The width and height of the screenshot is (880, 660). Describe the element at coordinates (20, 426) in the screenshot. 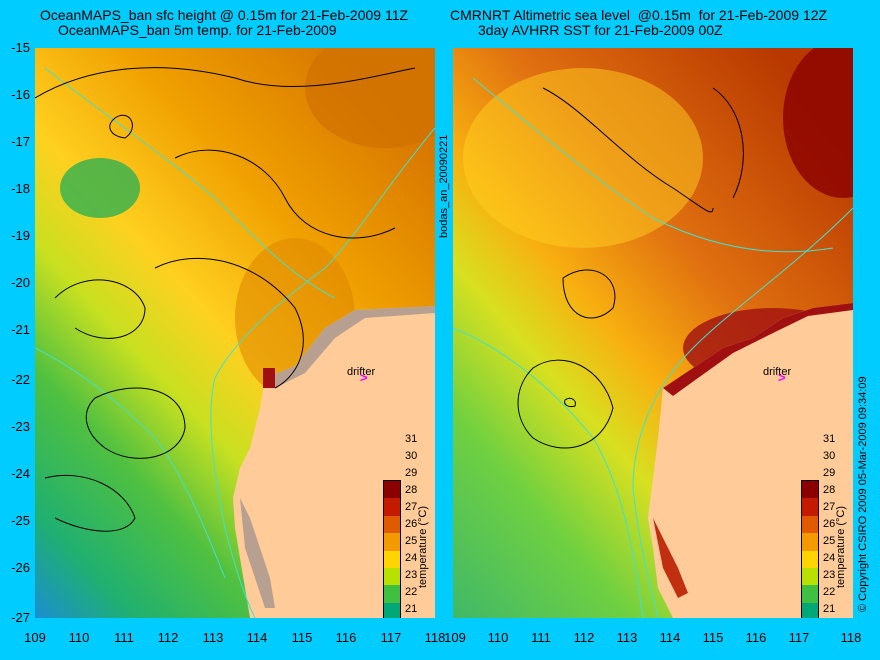

I see `y-tick: -23` at that location.